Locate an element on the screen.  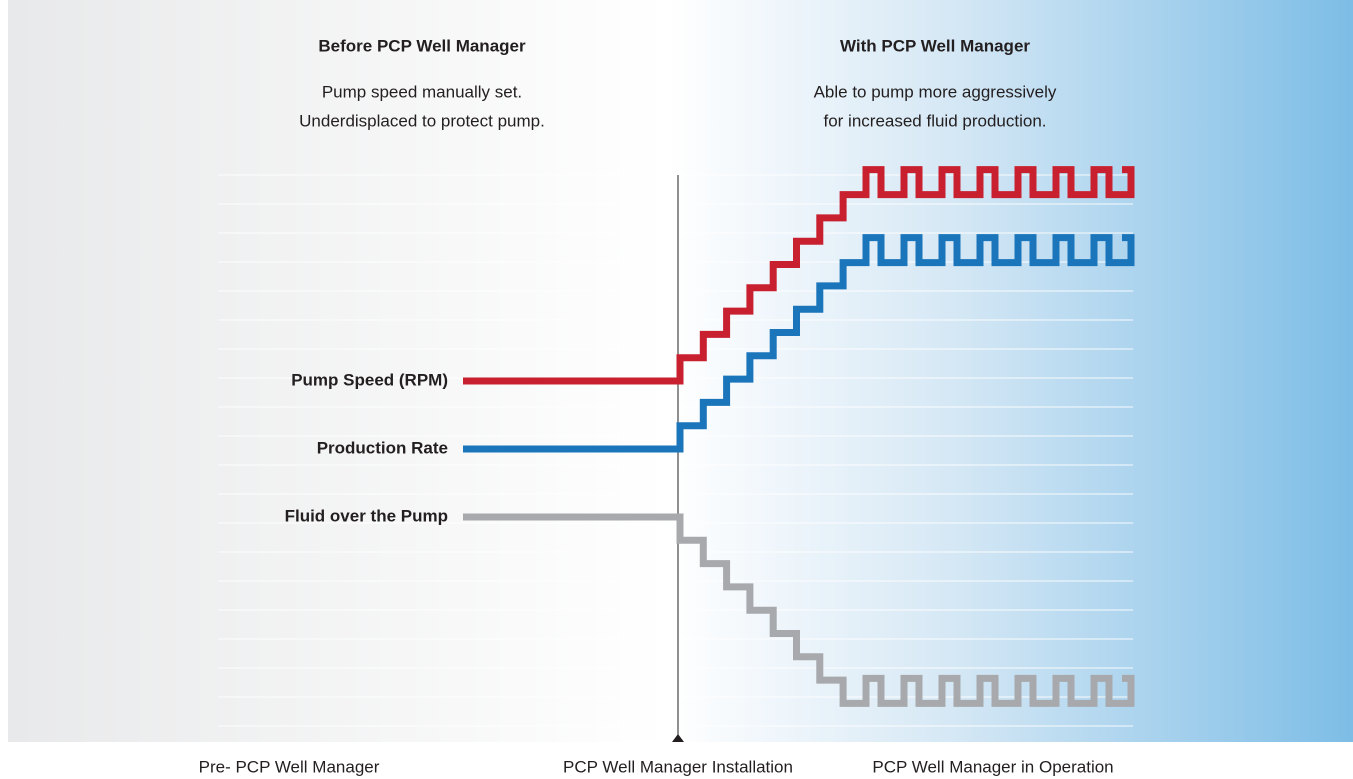
divider-arrow is located at coordinates (678, 738).